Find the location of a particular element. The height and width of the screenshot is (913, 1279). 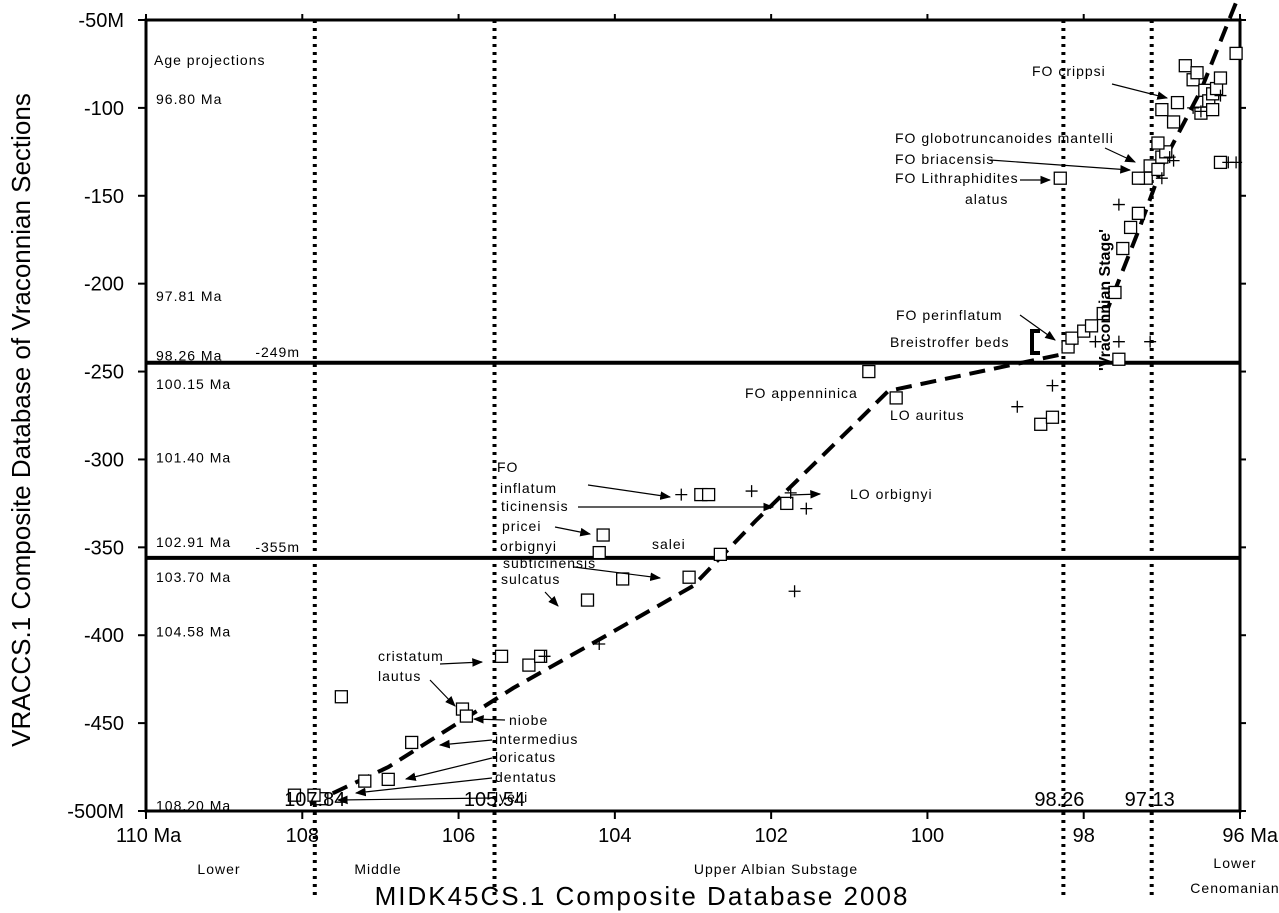

annotation-intermedius: intermedius is located at coordinates (536, 739).